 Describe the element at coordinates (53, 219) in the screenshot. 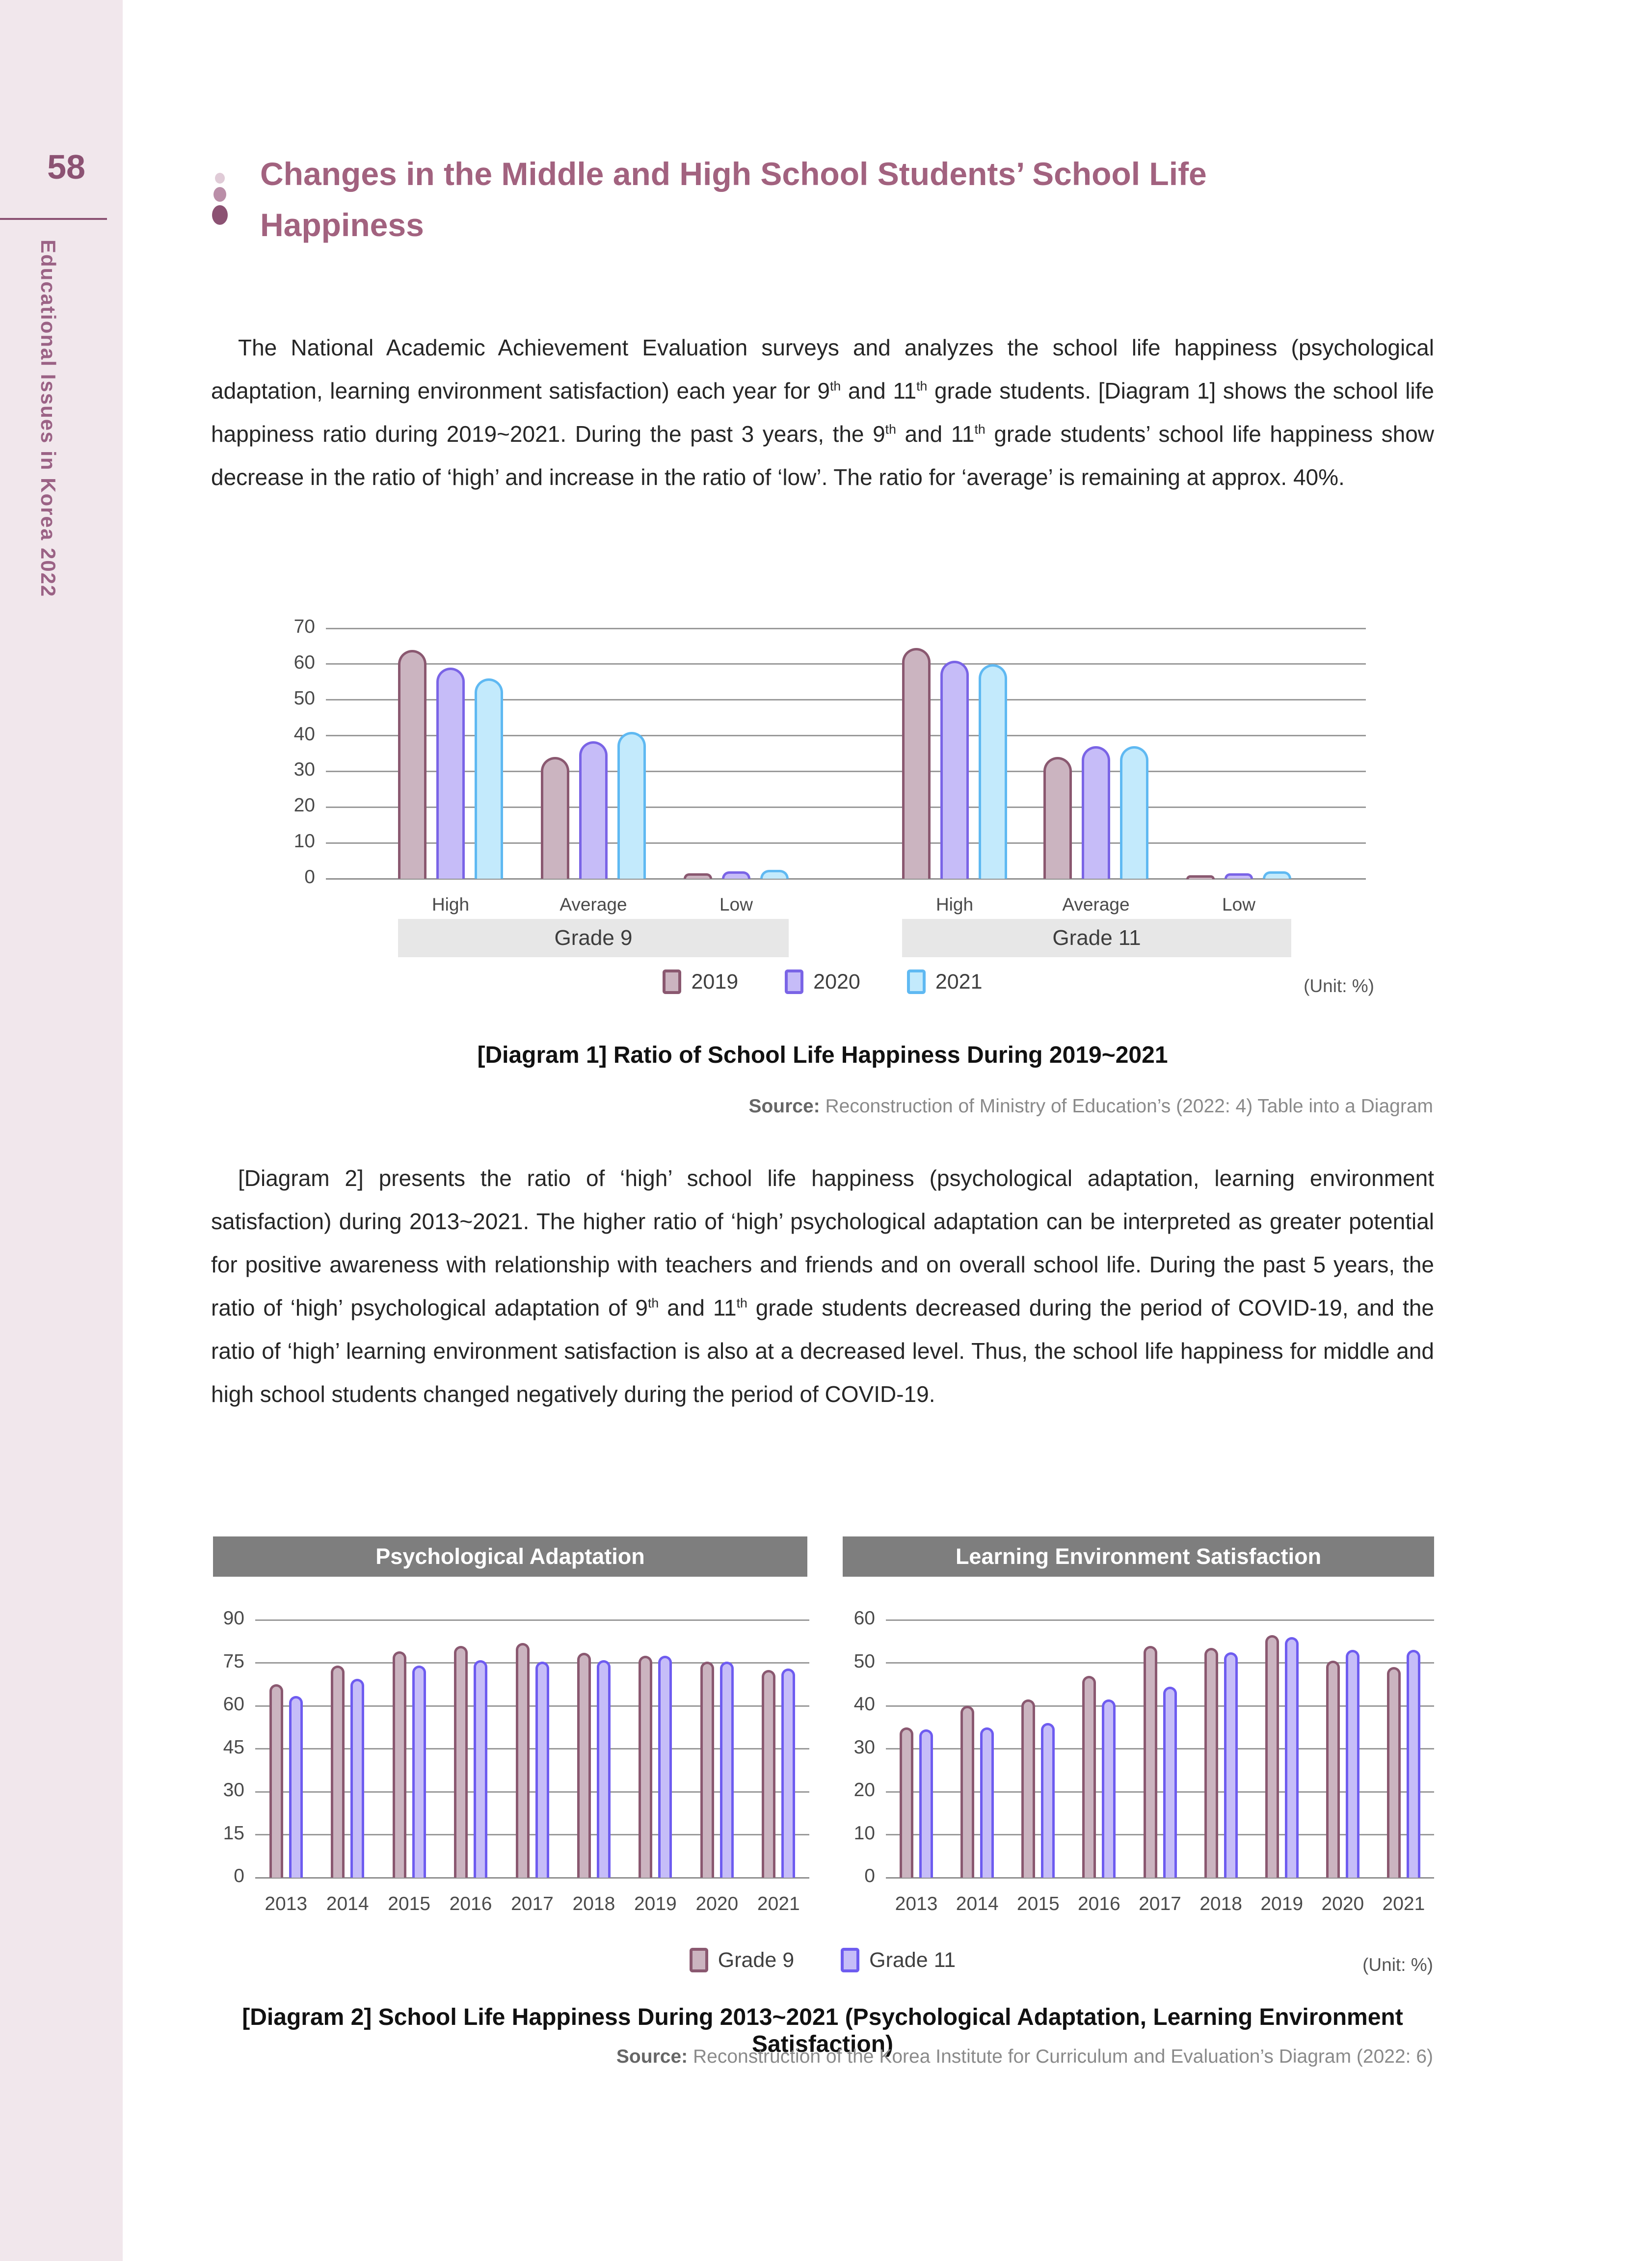

I see `page-number-rule` at that location.